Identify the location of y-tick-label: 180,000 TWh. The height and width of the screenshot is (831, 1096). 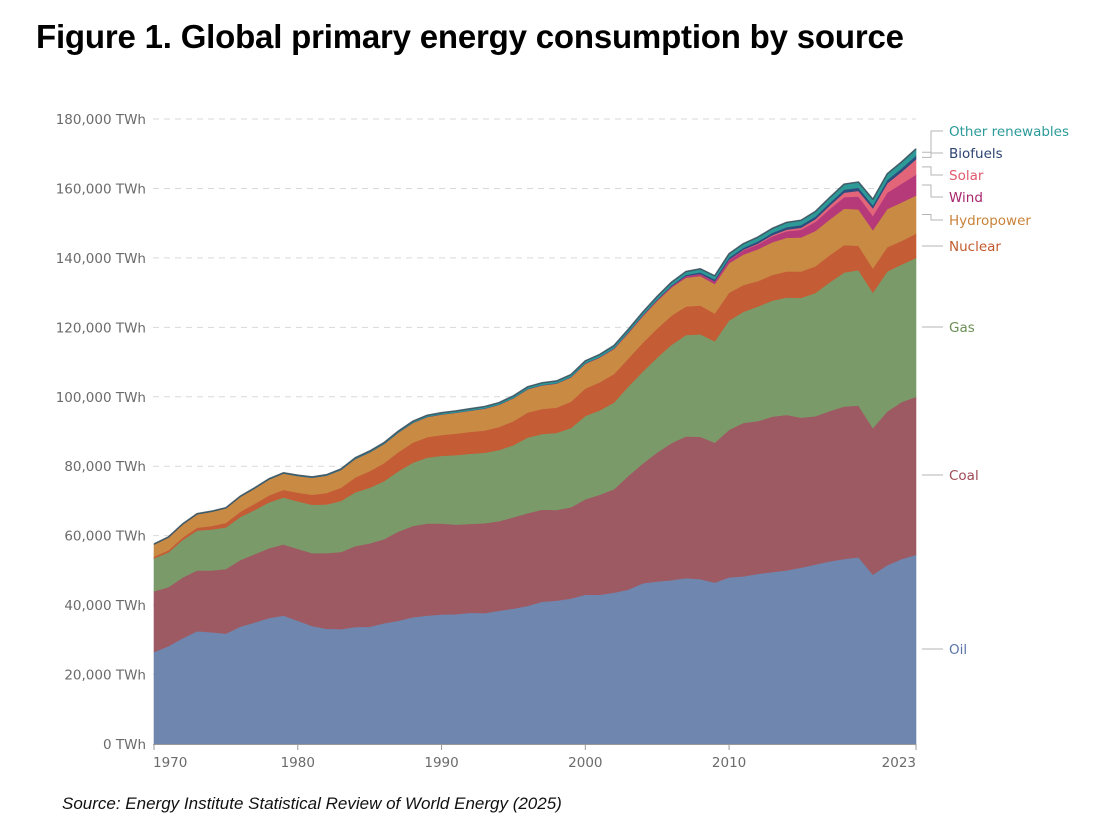
(101, 120).